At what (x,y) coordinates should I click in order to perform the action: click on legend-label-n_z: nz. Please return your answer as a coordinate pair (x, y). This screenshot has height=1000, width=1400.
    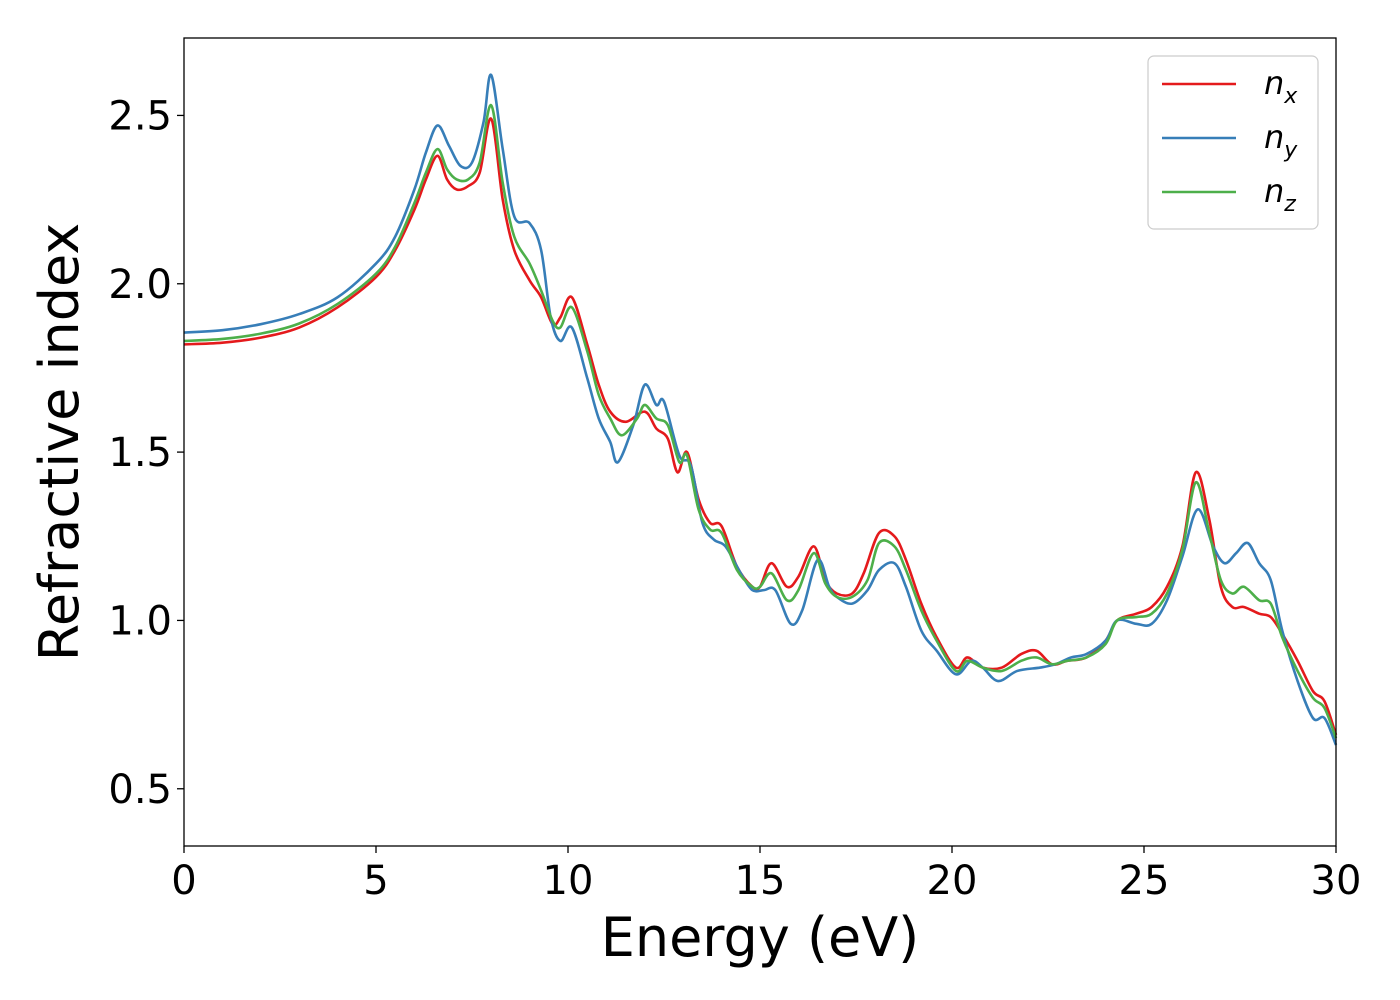
    Looking at the image, I should click on (1280, 194).